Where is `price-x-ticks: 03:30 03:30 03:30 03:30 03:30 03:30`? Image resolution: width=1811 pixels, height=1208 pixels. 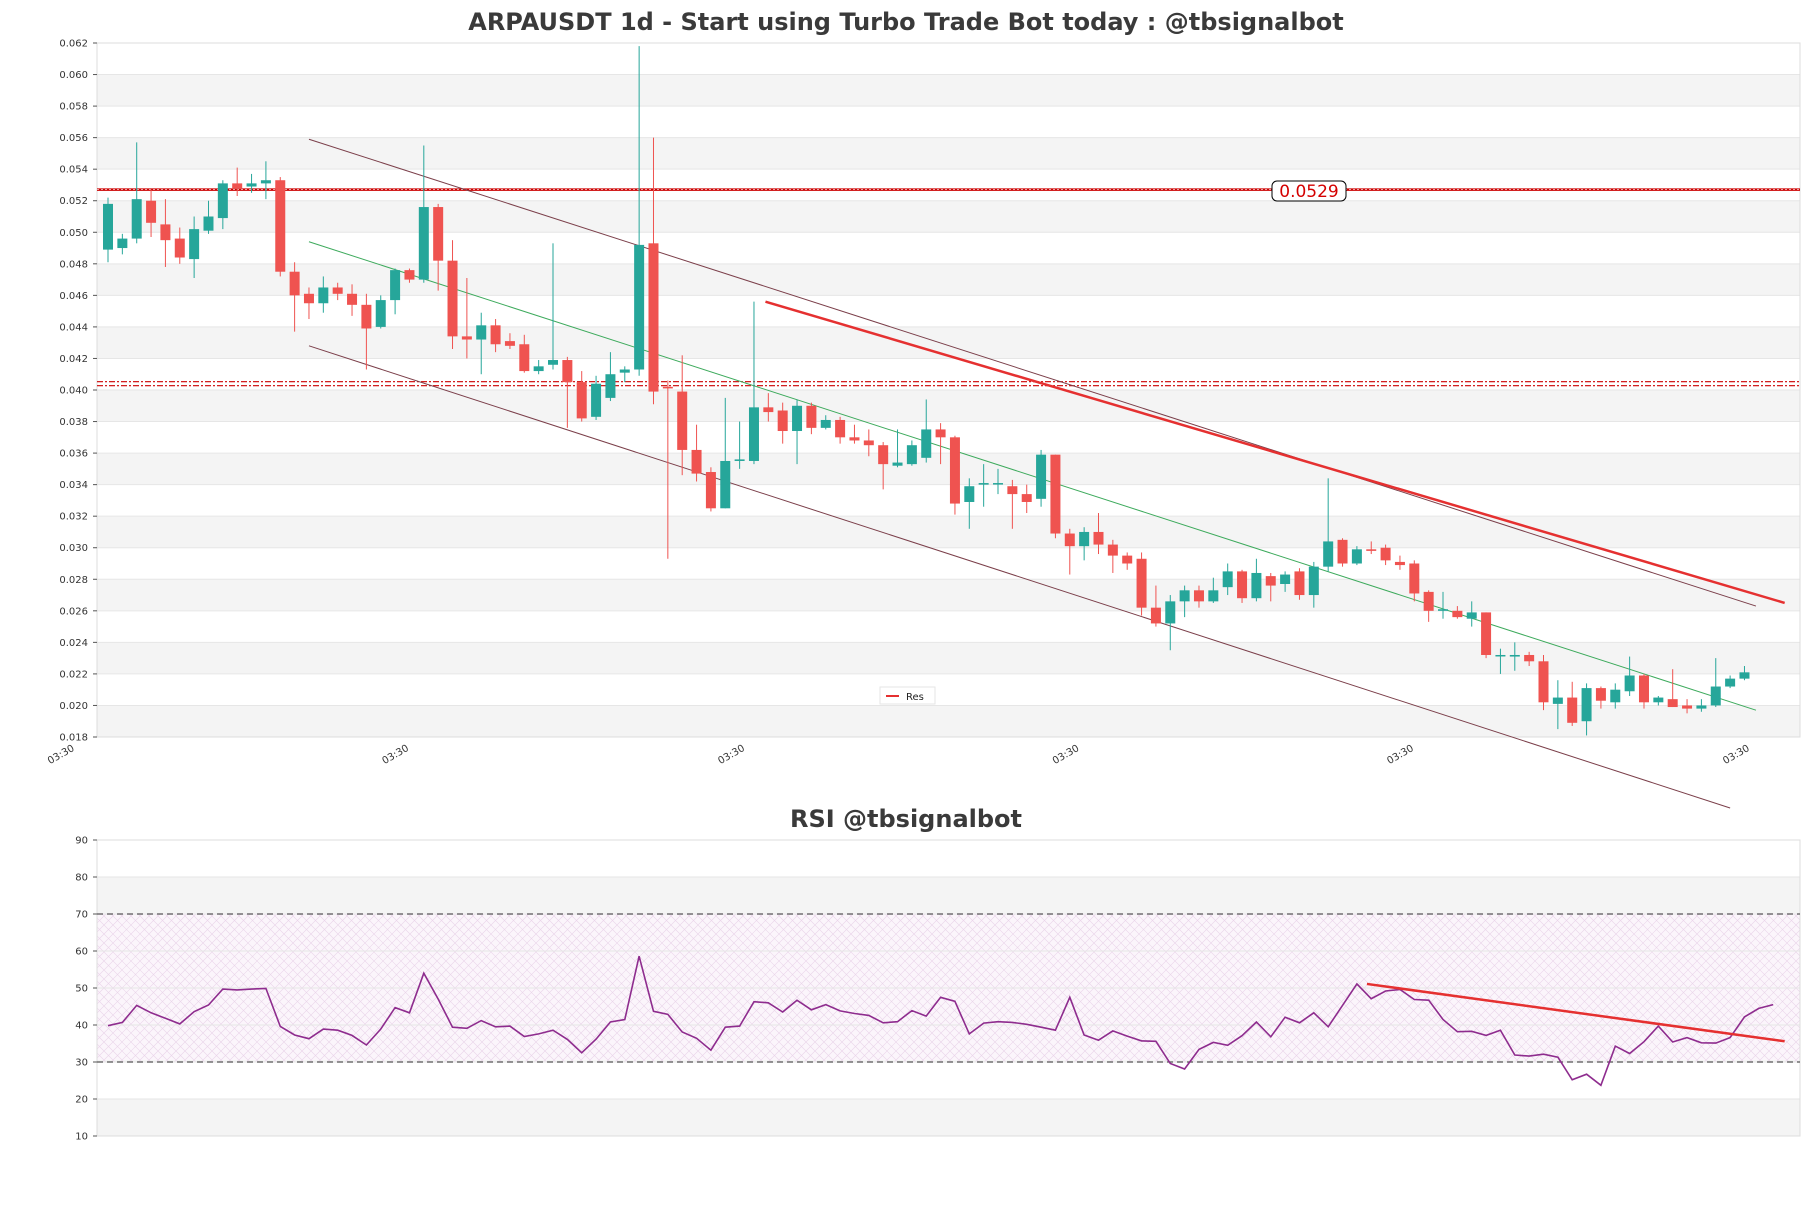 price-x-ticks: 03:30 03:30 03:30 03:30 03:30 03:30 is located at coordinates (899, 755).